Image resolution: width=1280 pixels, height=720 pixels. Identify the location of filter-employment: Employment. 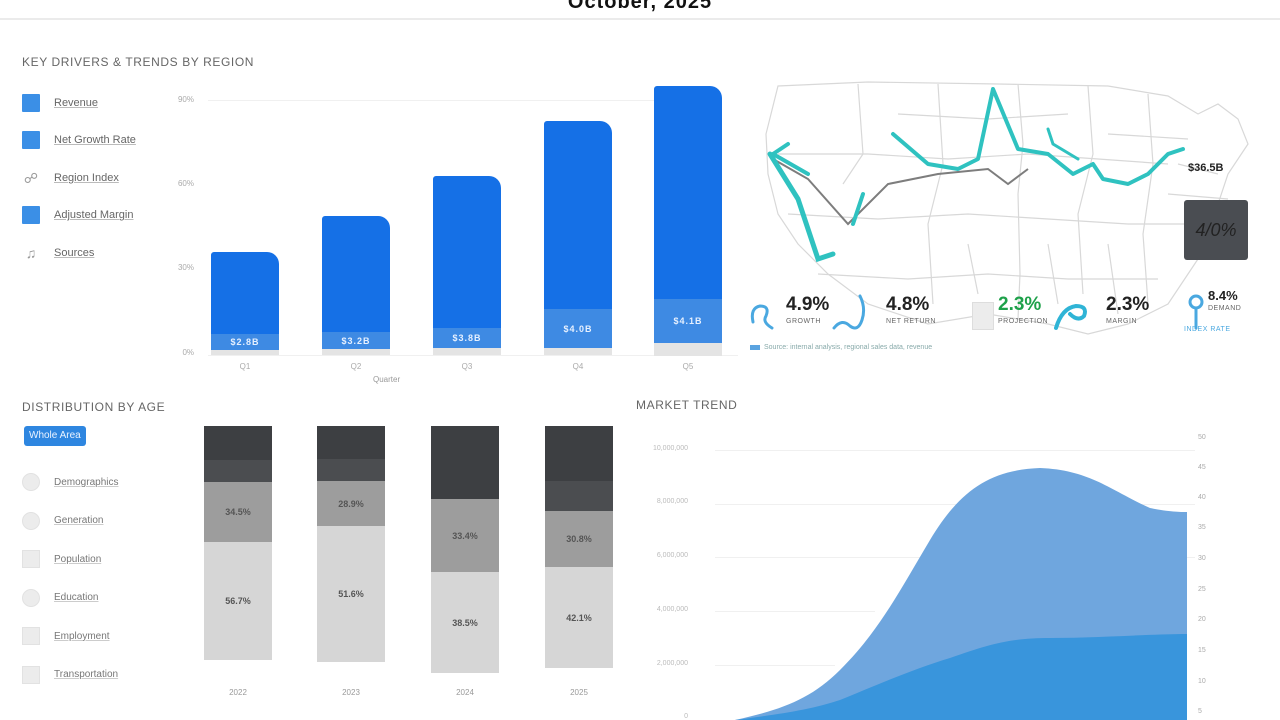
(70, 636).